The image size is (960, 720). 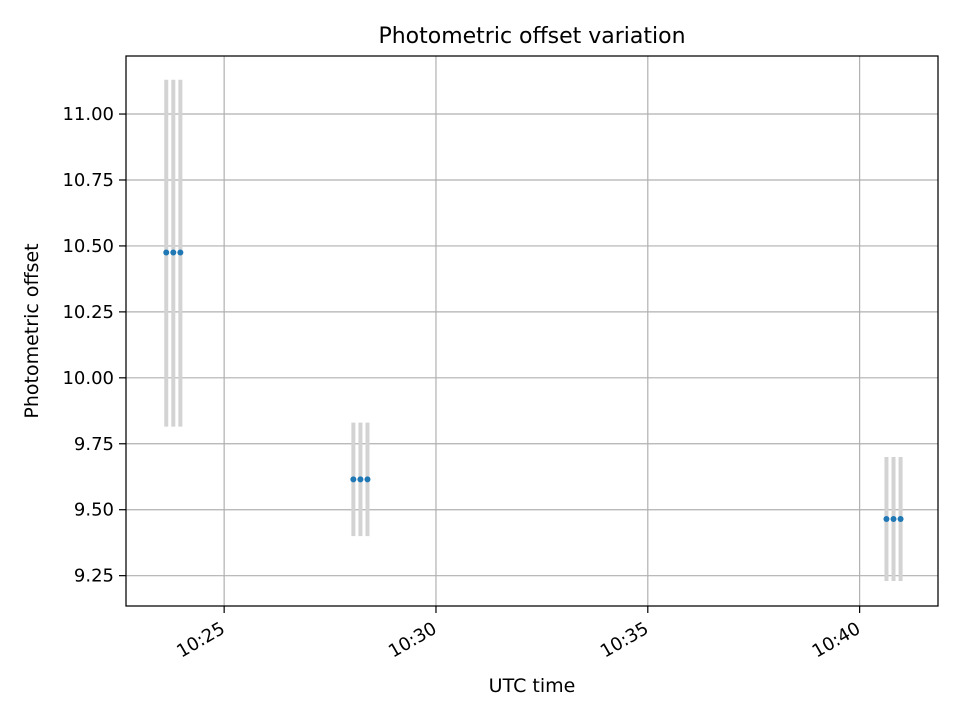 What do you see at coordinates (88, 180) in the screenshot?
I see `y-tick-label: 10.75` at bounding box center [88, 180].